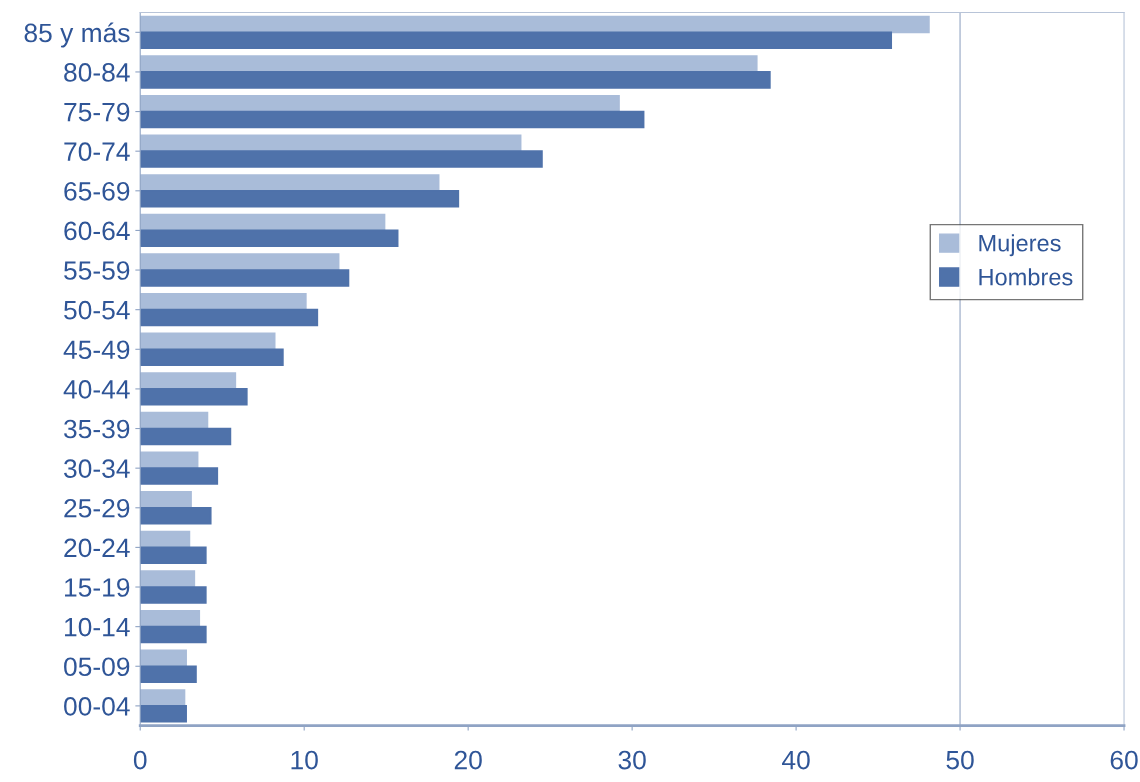 This screenshot has width=1140, height=782. I want to click on legend-label: Hombres, so click(1026, 277).